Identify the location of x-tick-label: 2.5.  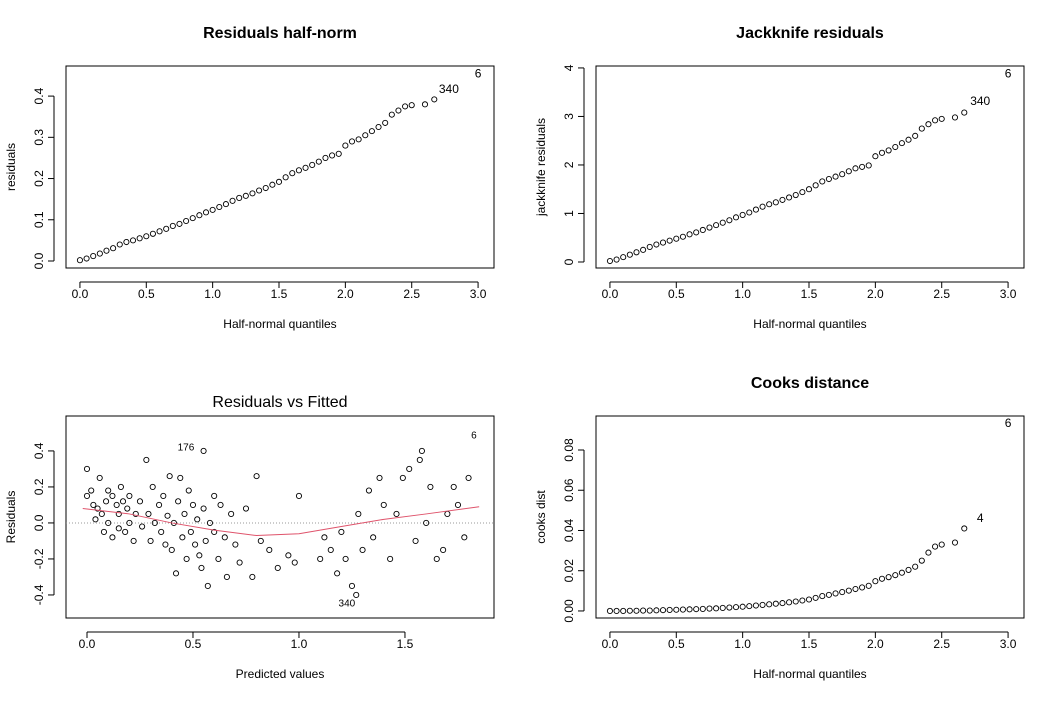
(941, 294).